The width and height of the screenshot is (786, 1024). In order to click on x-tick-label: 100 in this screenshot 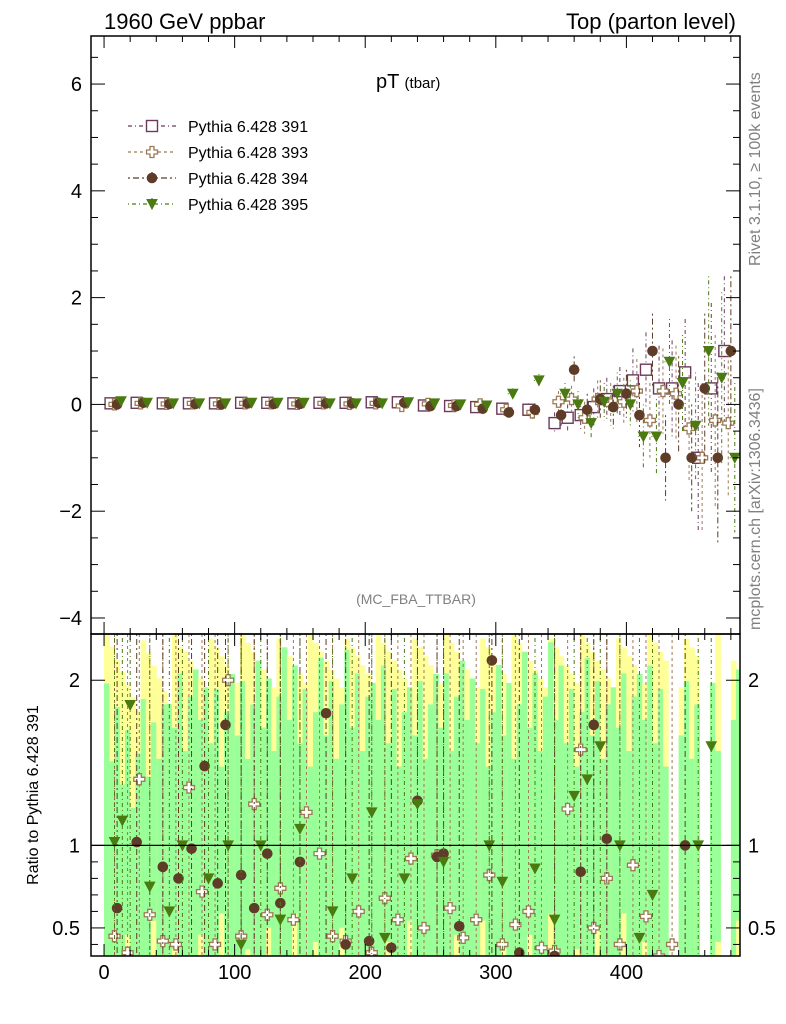, I will do `click(234, 973)`.